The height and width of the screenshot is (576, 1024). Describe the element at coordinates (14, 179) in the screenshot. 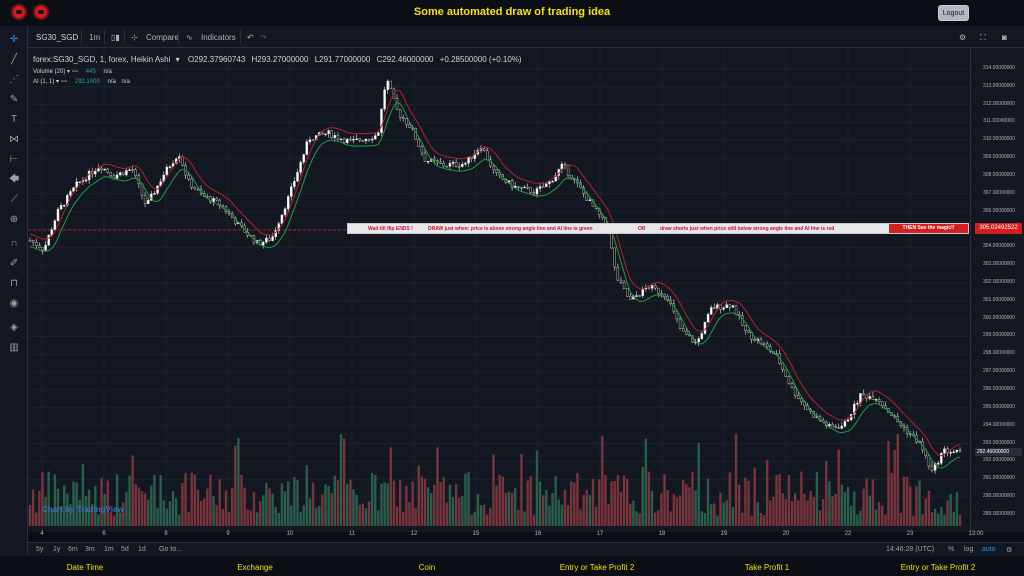

I see `arrow-left-icon: 🡄` at that location.